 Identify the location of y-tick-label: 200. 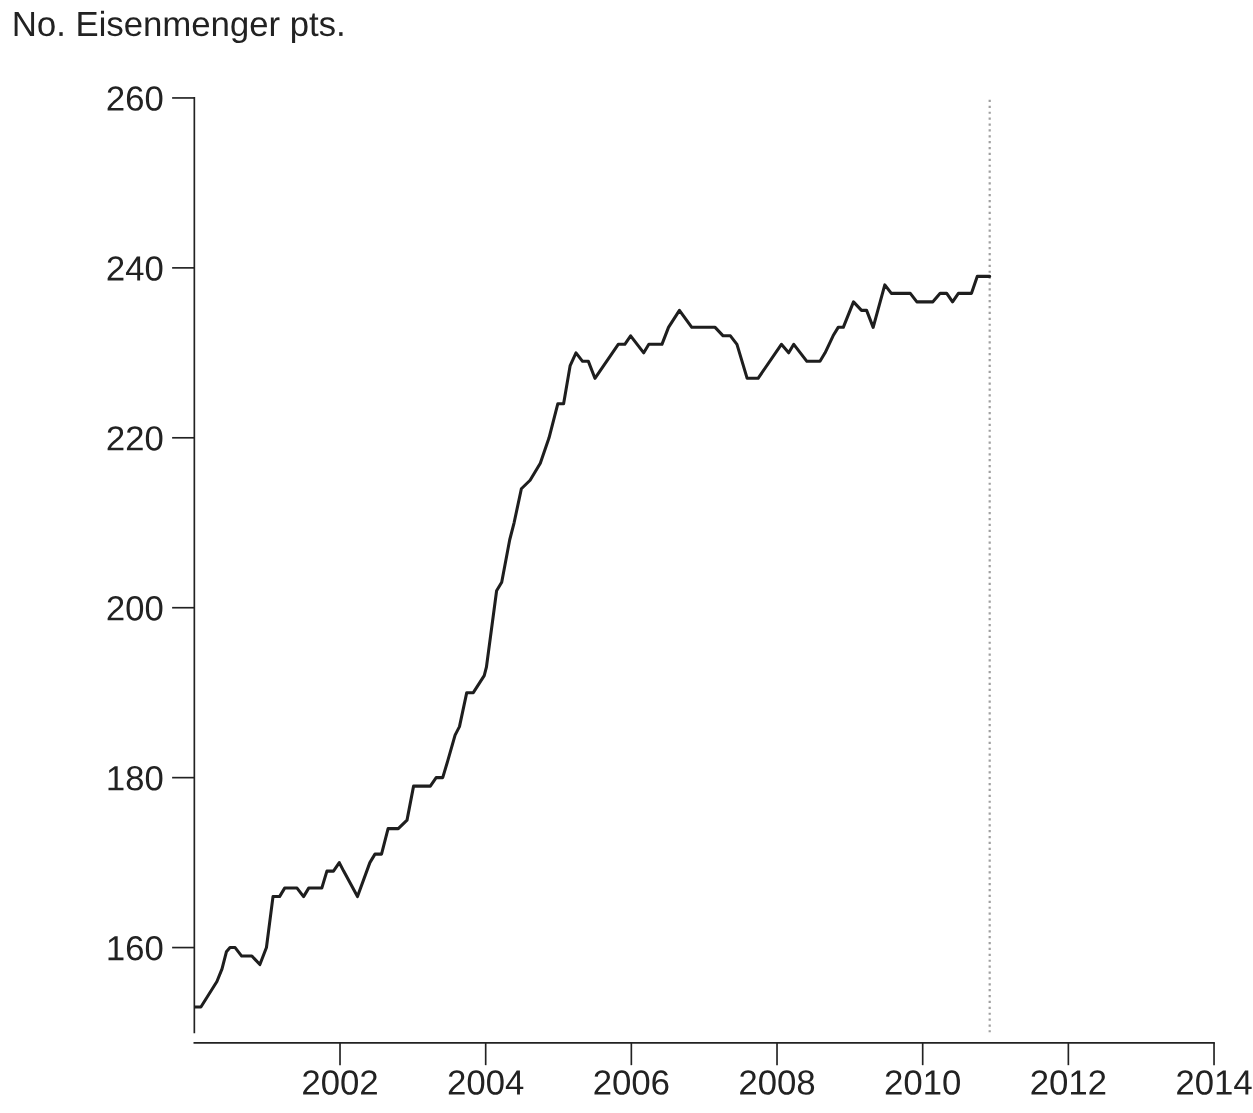
(135, 608).